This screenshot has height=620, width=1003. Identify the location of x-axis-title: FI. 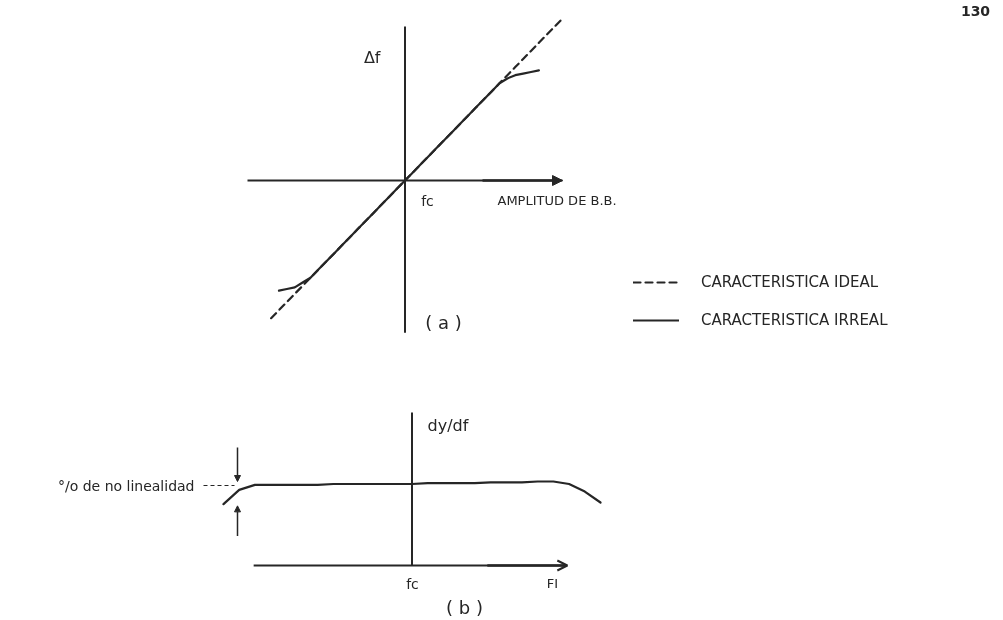
(552, 583).